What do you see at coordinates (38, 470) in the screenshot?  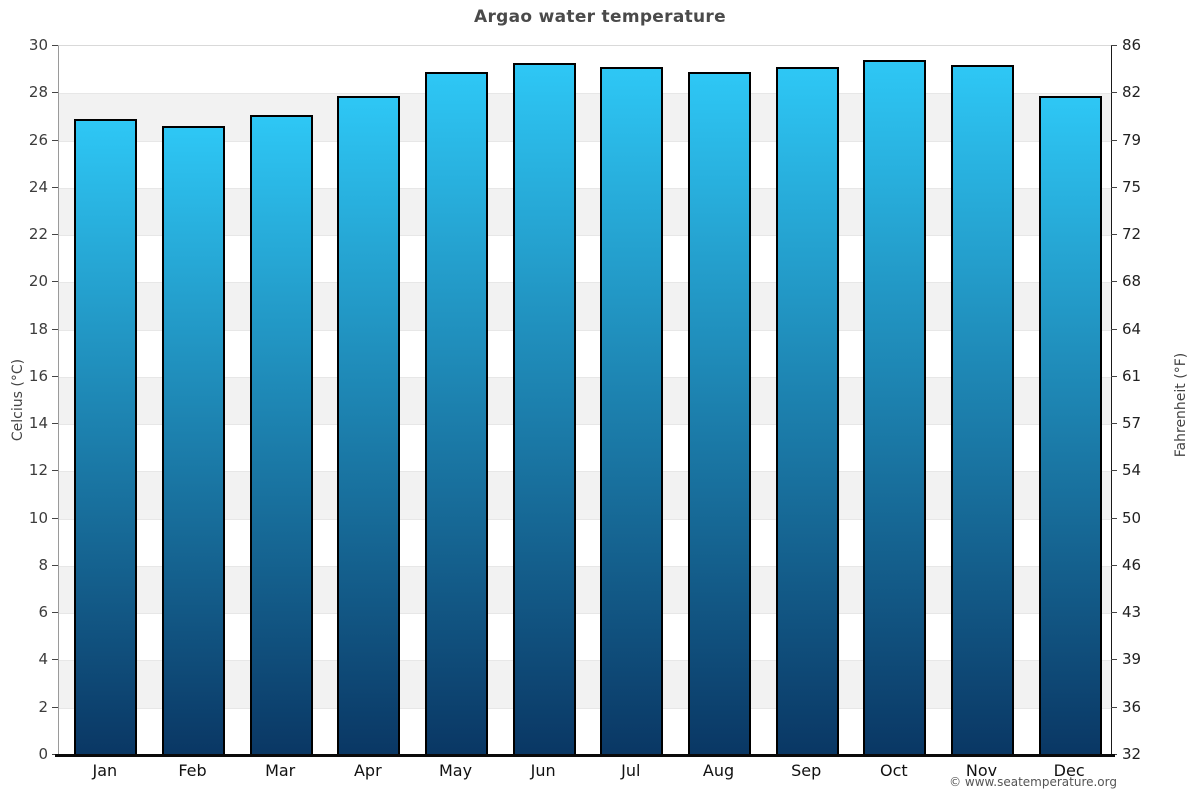 I see `y-tick-label-left: 12` at bounding box center [38, 470].